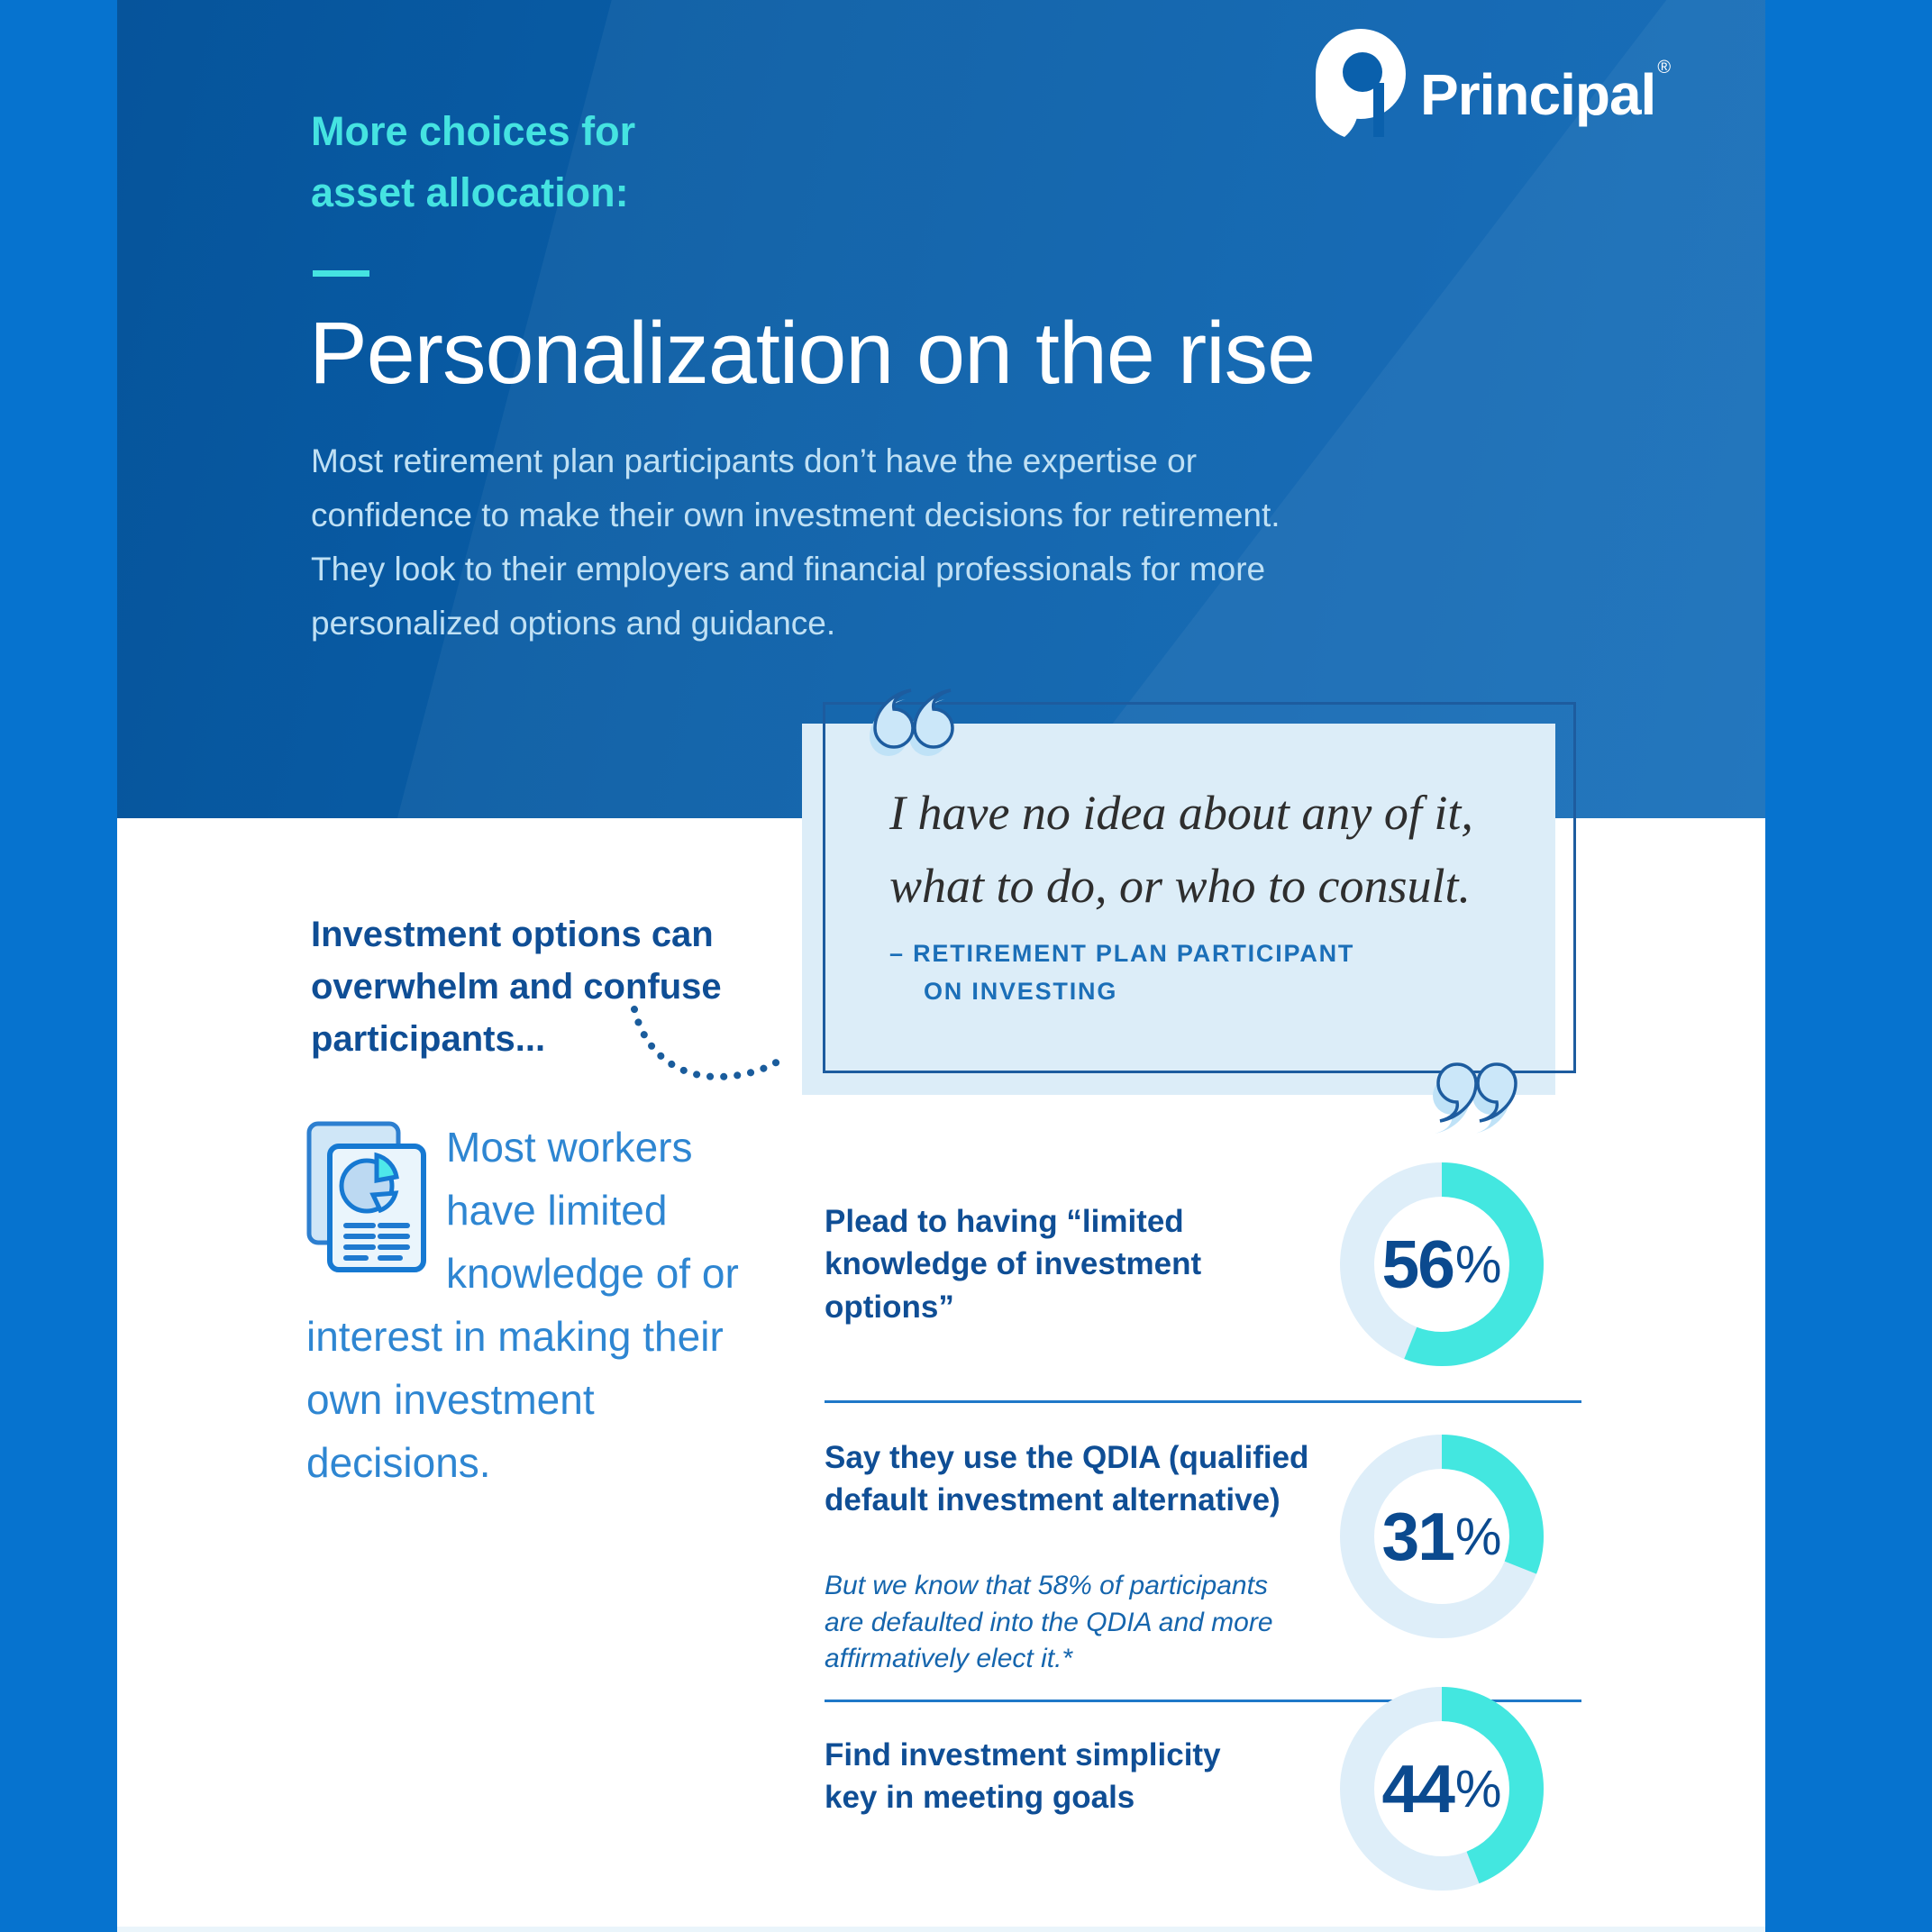 The width and height of the screenshot is (1932, 1932). I want to click on dotted-connector-line, so click(708, 1043).